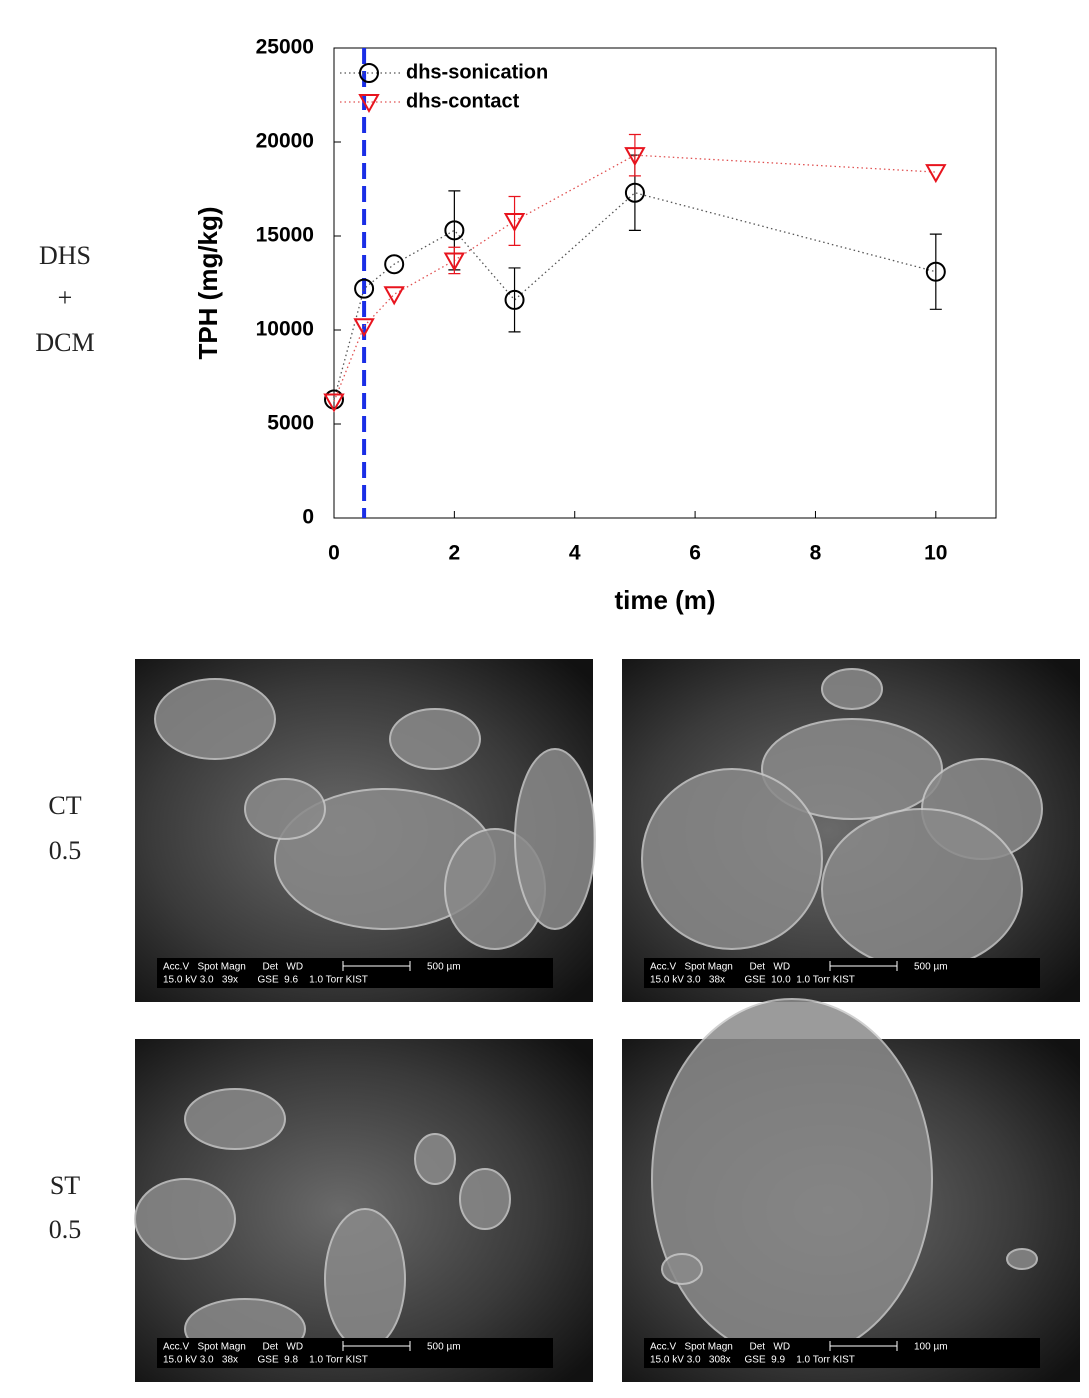 The width and height of the screenshot is (1089, 1398). What do you see at coordinates (285, 329) in the screenshot?
I see `y-tick-label: 10000` at bounding box center [285, 329].